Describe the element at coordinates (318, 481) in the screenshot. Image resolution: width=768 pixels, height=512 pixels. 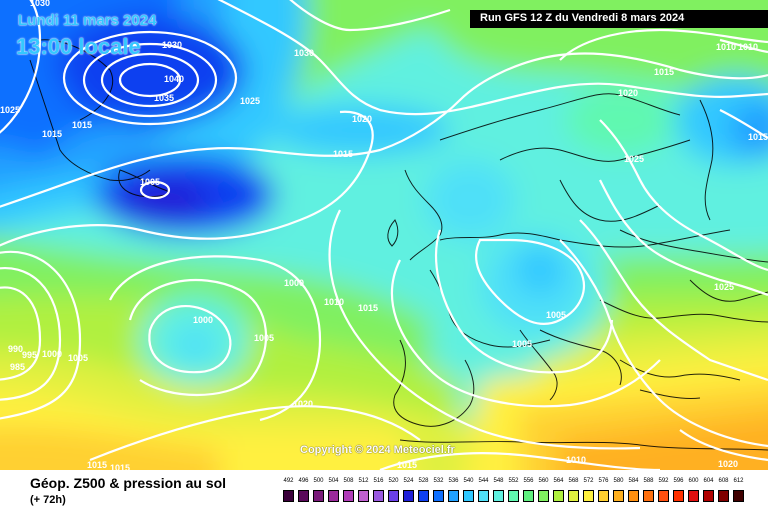
I see `scale-label: 500` at that location.